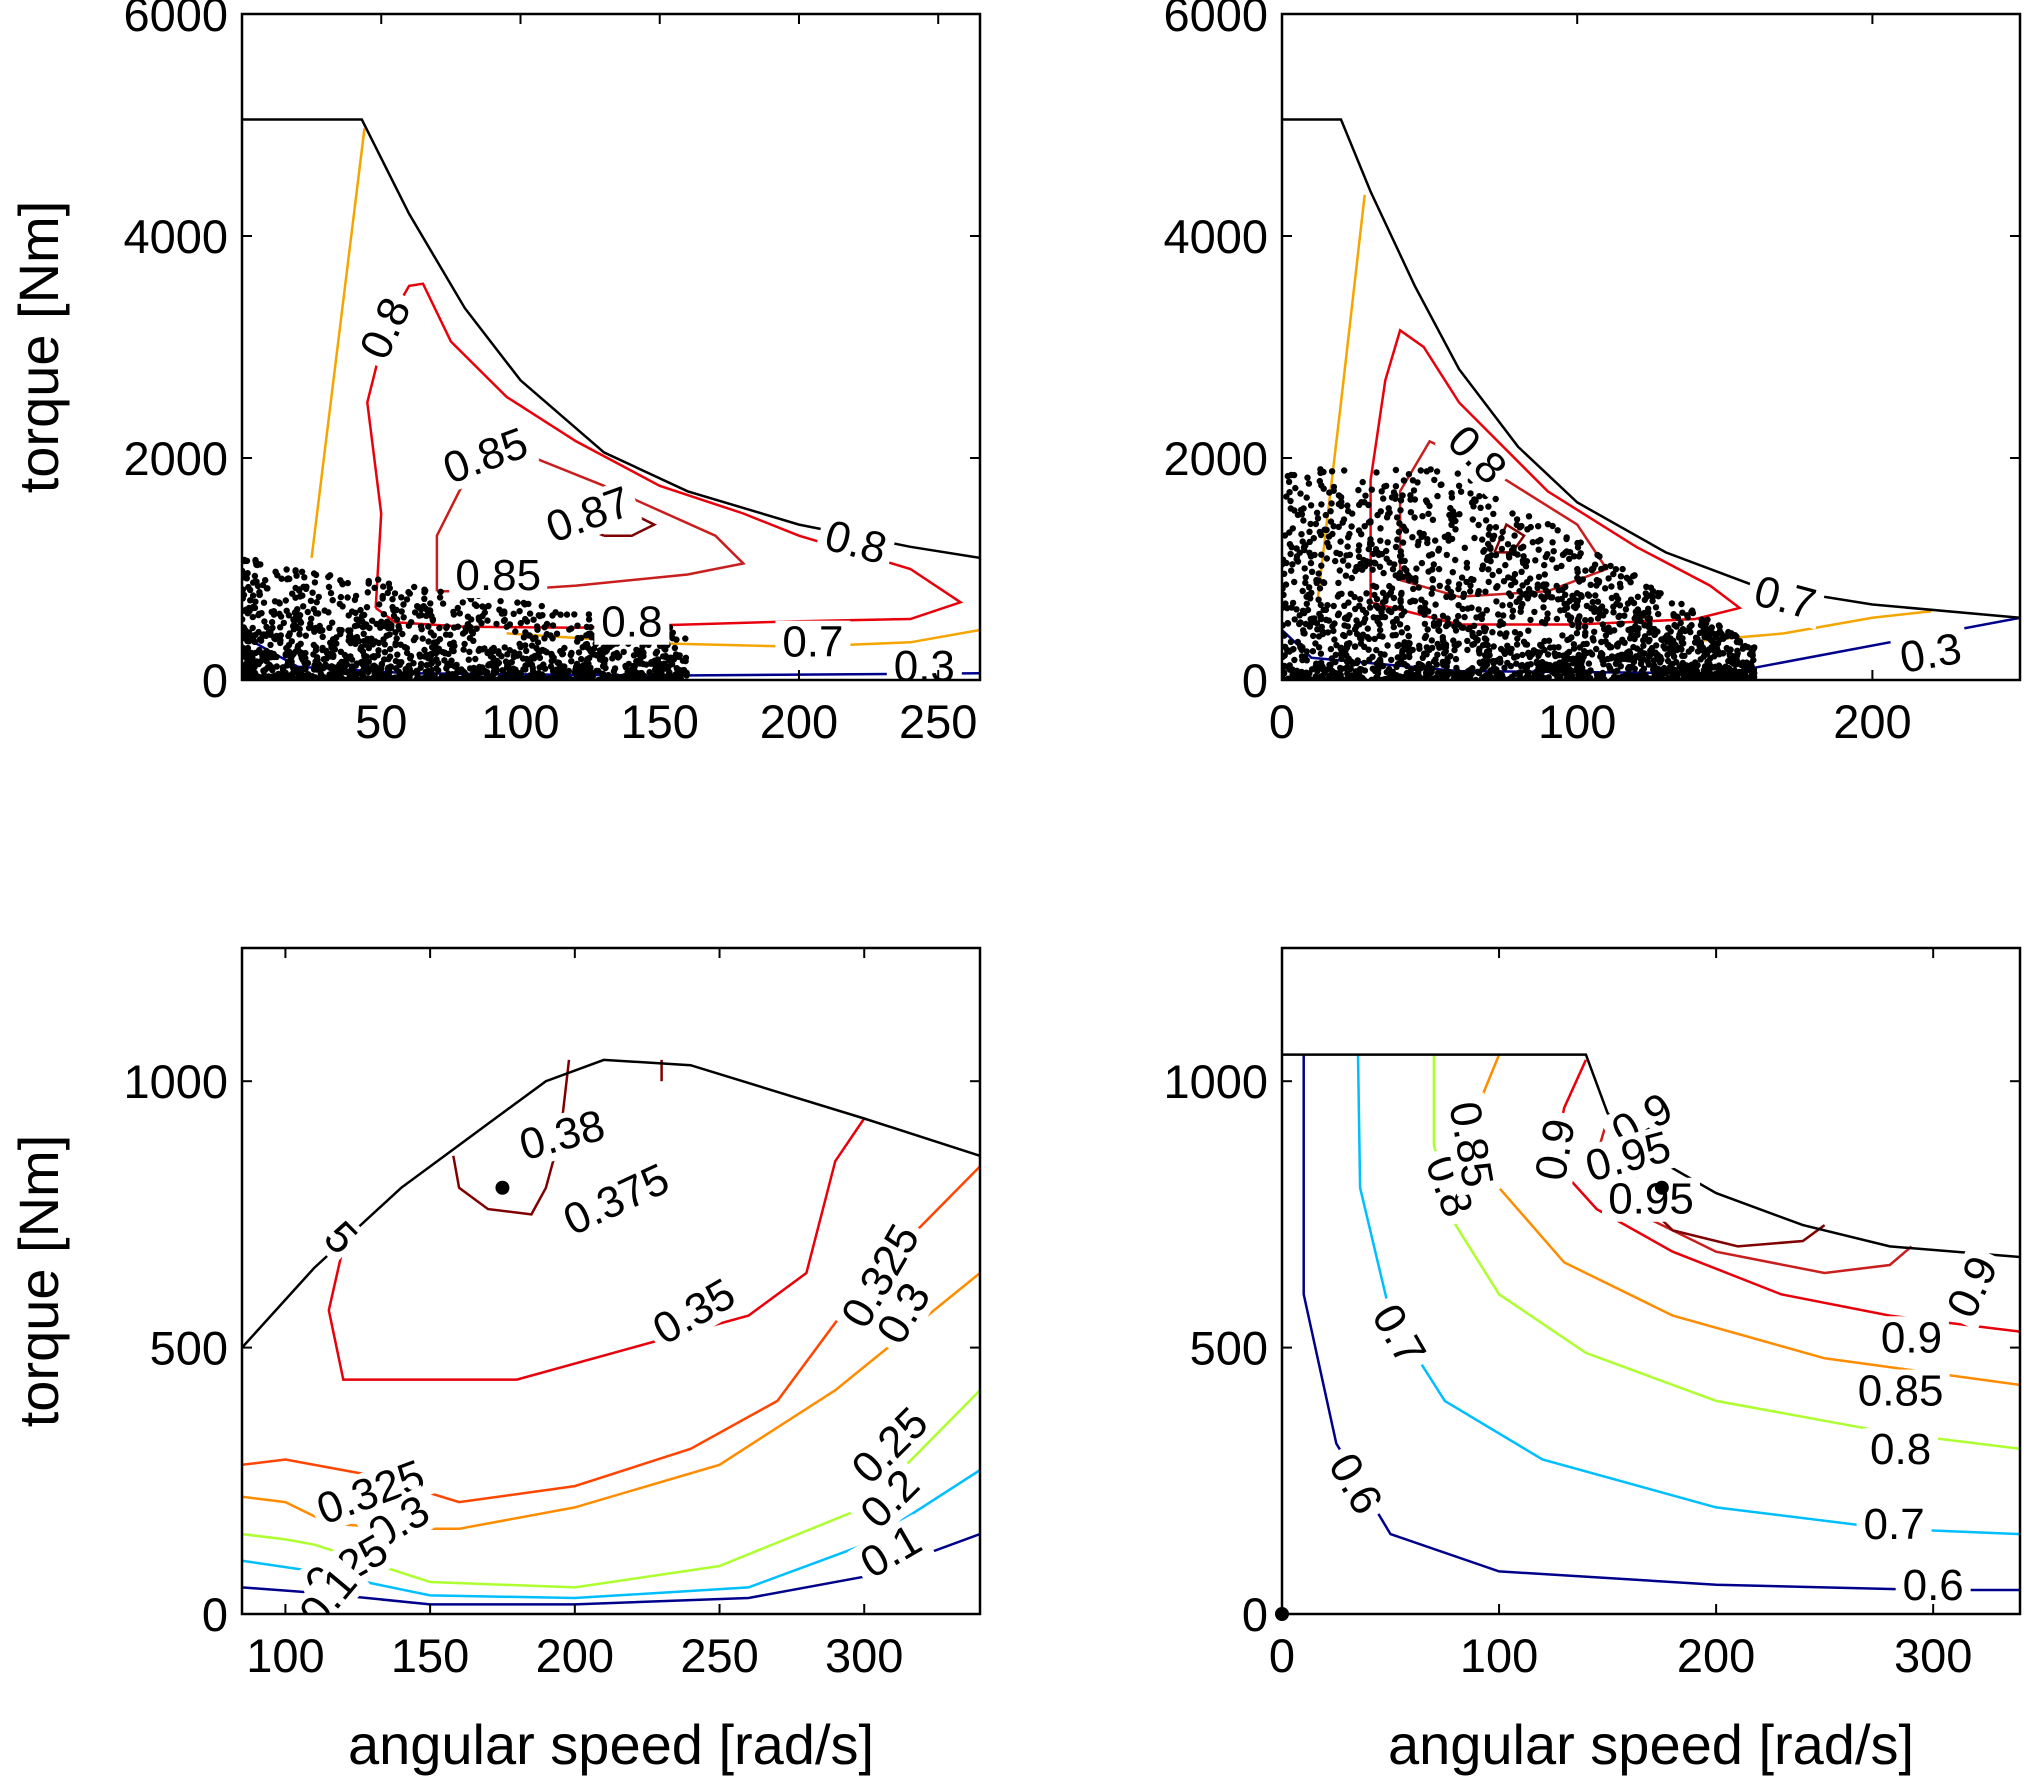 This screenshot has width=2024, height=1788. I want to click on x-tick-label: 100, so click(520, 721).